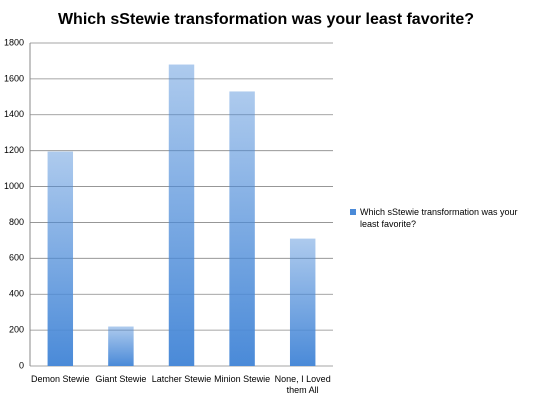  I want to click on y-tick-label: 200, so click(16, 329).